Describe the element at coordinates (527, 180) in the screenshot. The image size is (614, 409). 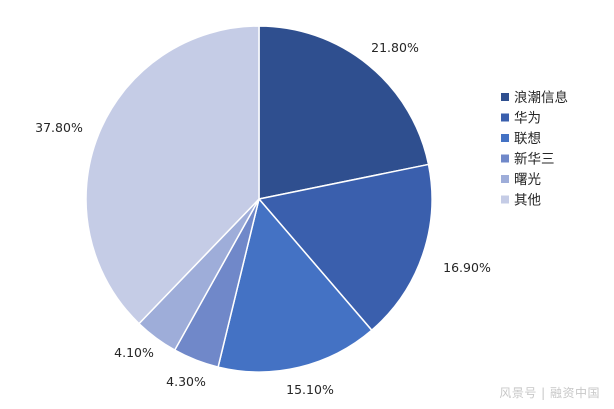
I see `legend-label-5: 曙光` at that location.